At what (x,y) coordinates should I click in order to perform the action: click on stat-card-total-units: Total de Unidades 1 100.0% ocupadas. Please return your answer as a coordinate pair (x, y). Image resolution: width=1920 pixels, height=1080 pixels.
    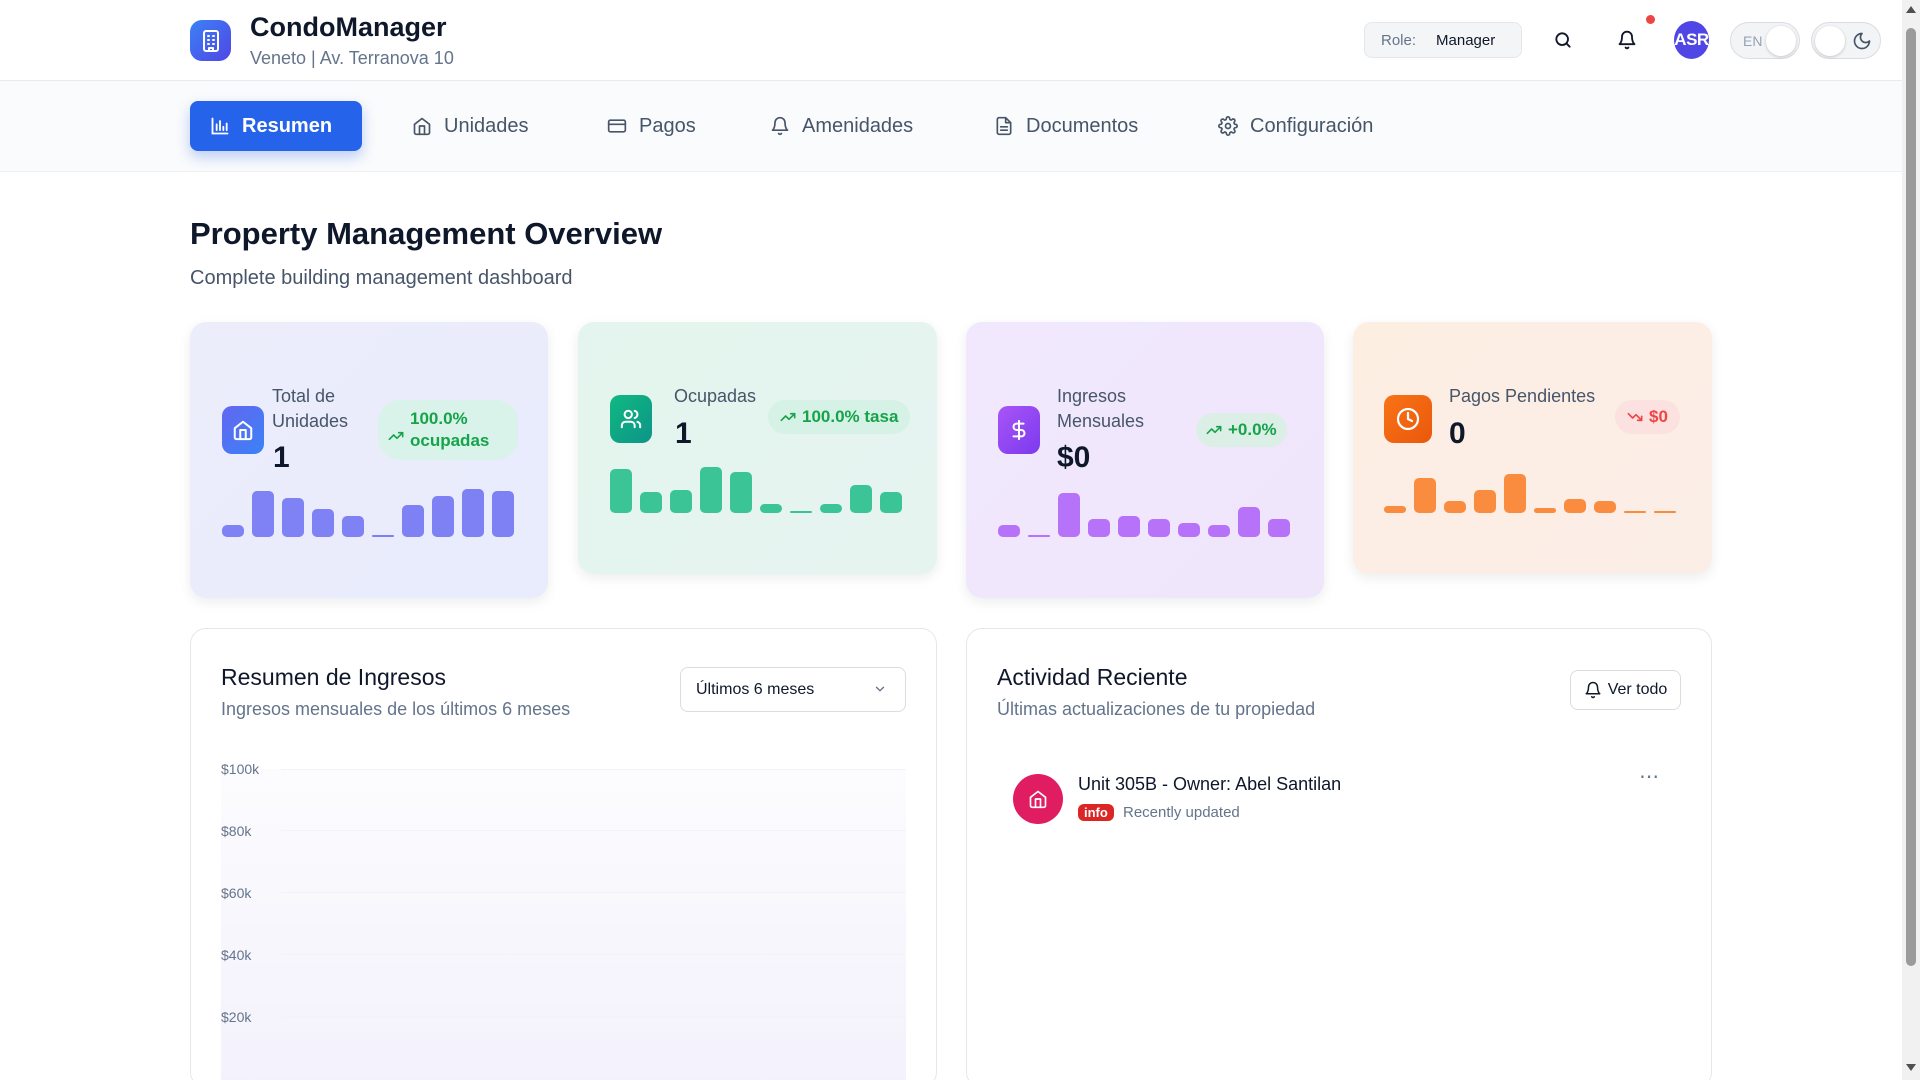
    Looking at the image, I should click on (369, 460).